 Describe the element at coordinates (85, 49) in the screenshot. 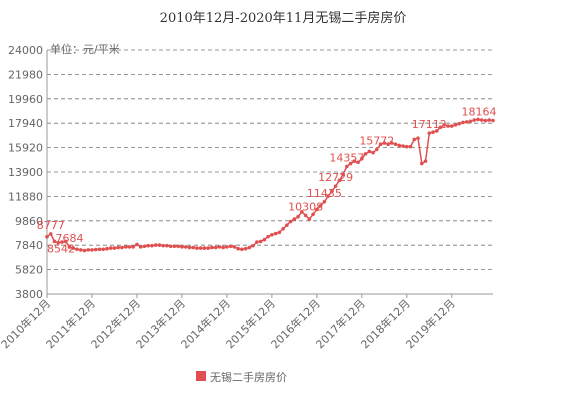

I see `unit-label: 单位：元/平米` at that location.